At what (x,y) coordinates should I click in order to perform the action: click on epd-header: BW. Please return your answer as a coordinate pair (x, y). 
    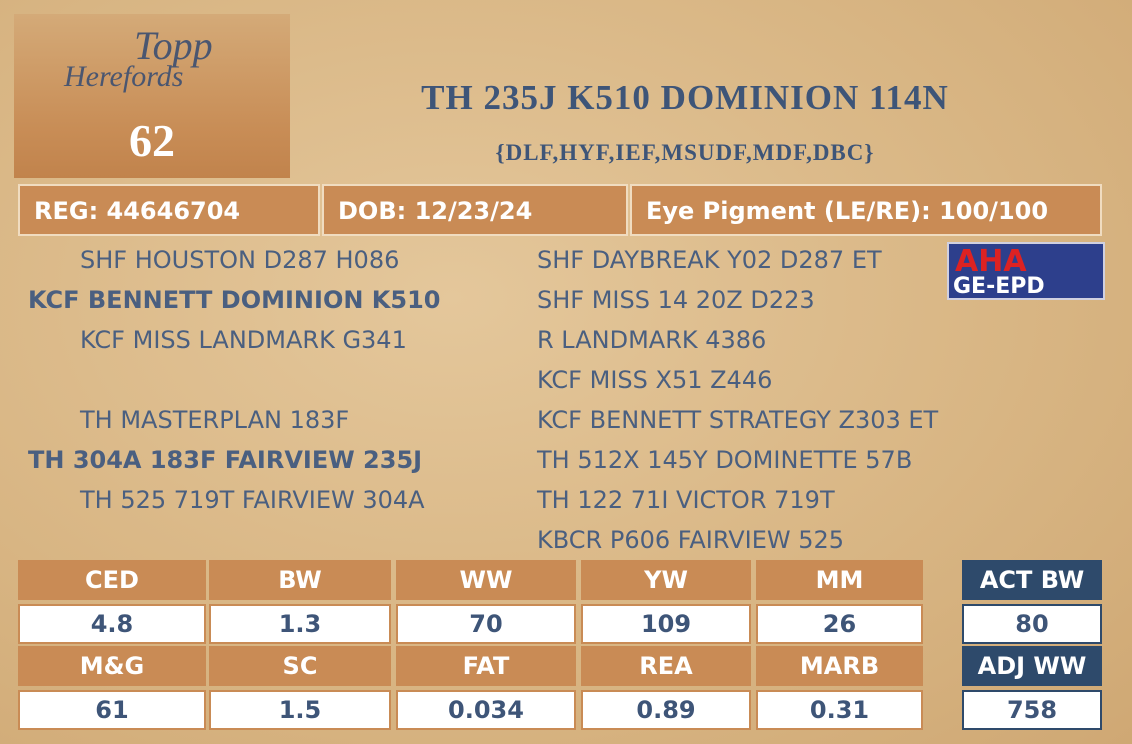
    Looking at the image, I should click on (300, 580).